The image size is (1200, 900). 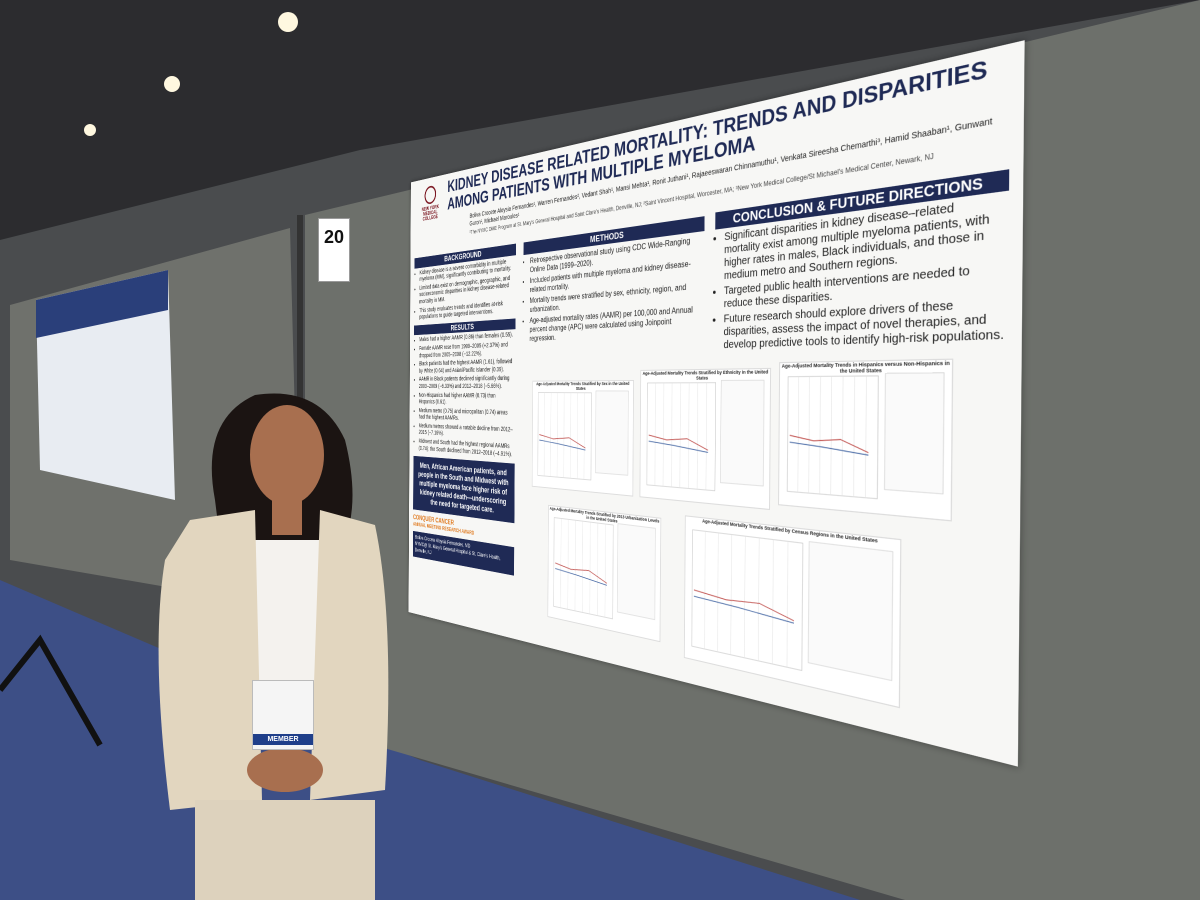 I want to click on board-number: 20, so click(x=334, y=250).